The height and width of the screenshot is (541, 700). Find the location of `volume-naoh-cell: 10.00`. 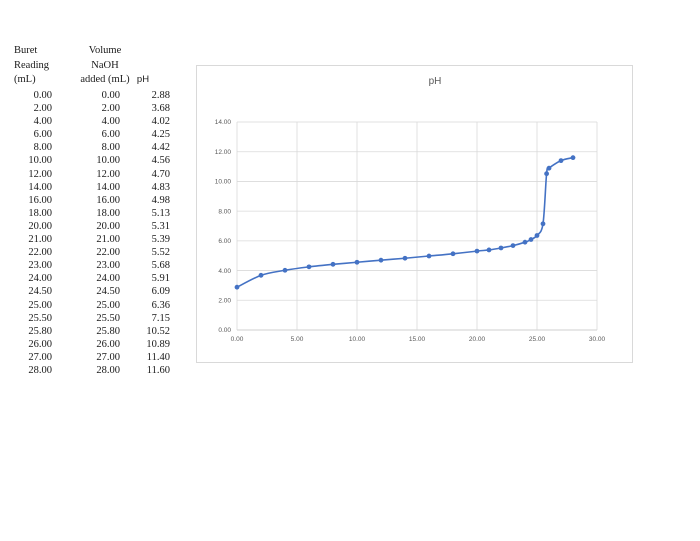

volume-naoh-cell: 10.00 is located at coordinates (108, 161).